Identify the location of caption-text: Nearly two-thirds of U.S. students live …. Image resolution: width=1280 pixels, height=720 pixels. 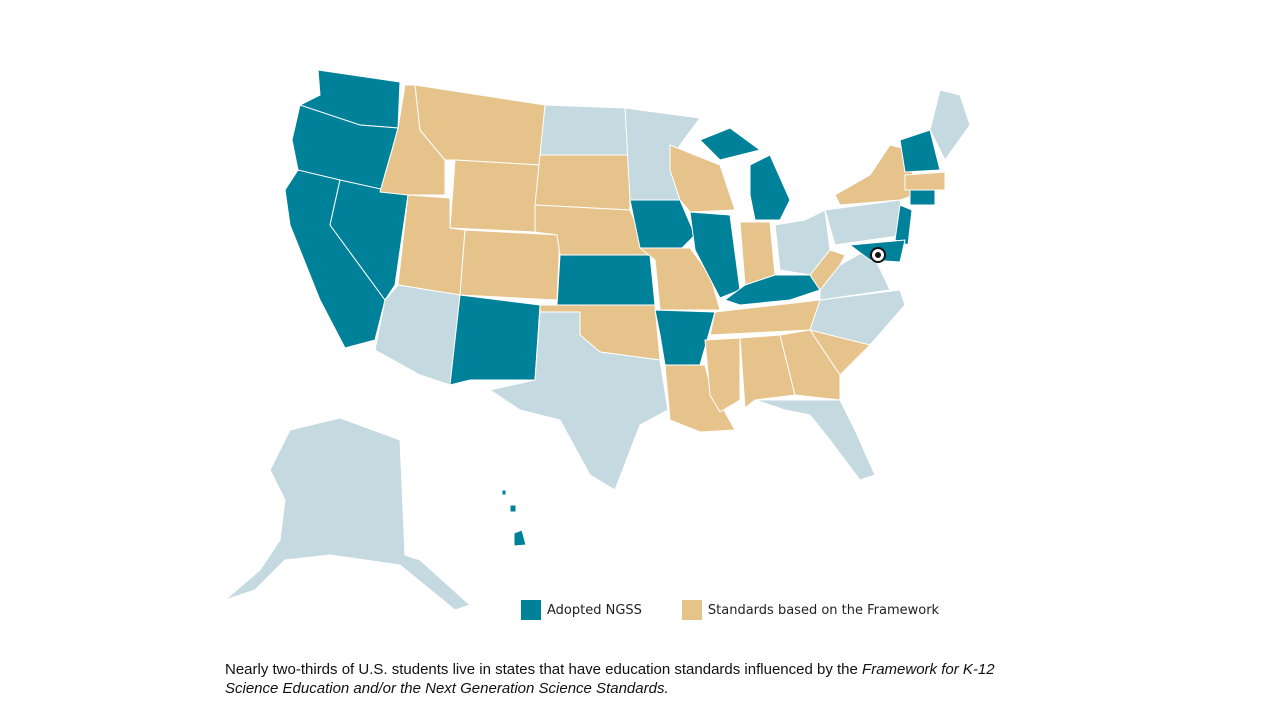
(544, 669).